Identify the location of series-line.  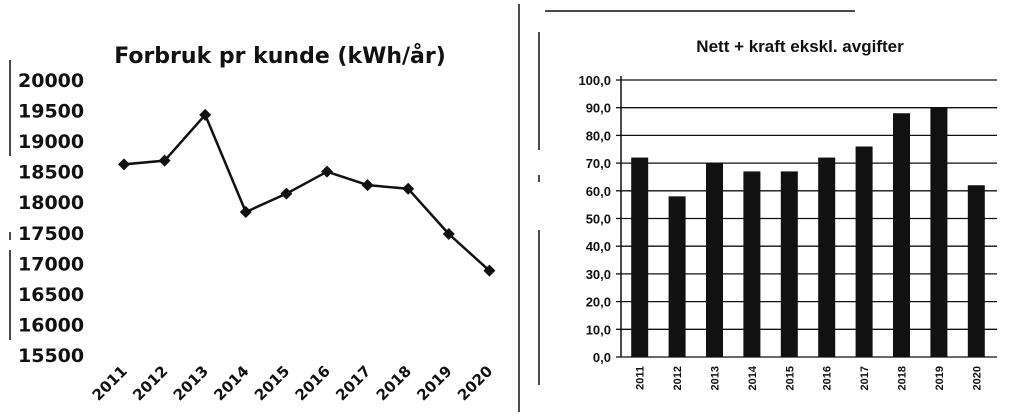
(307, 192).